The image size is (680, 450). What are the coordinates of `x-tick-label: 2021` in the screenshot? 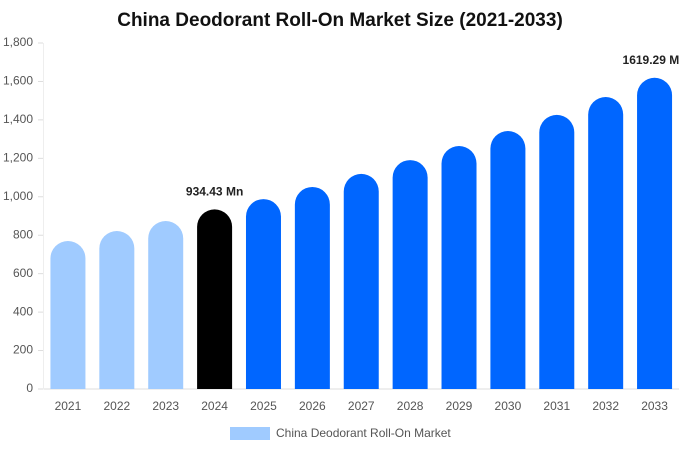 It's located at (68, 406).